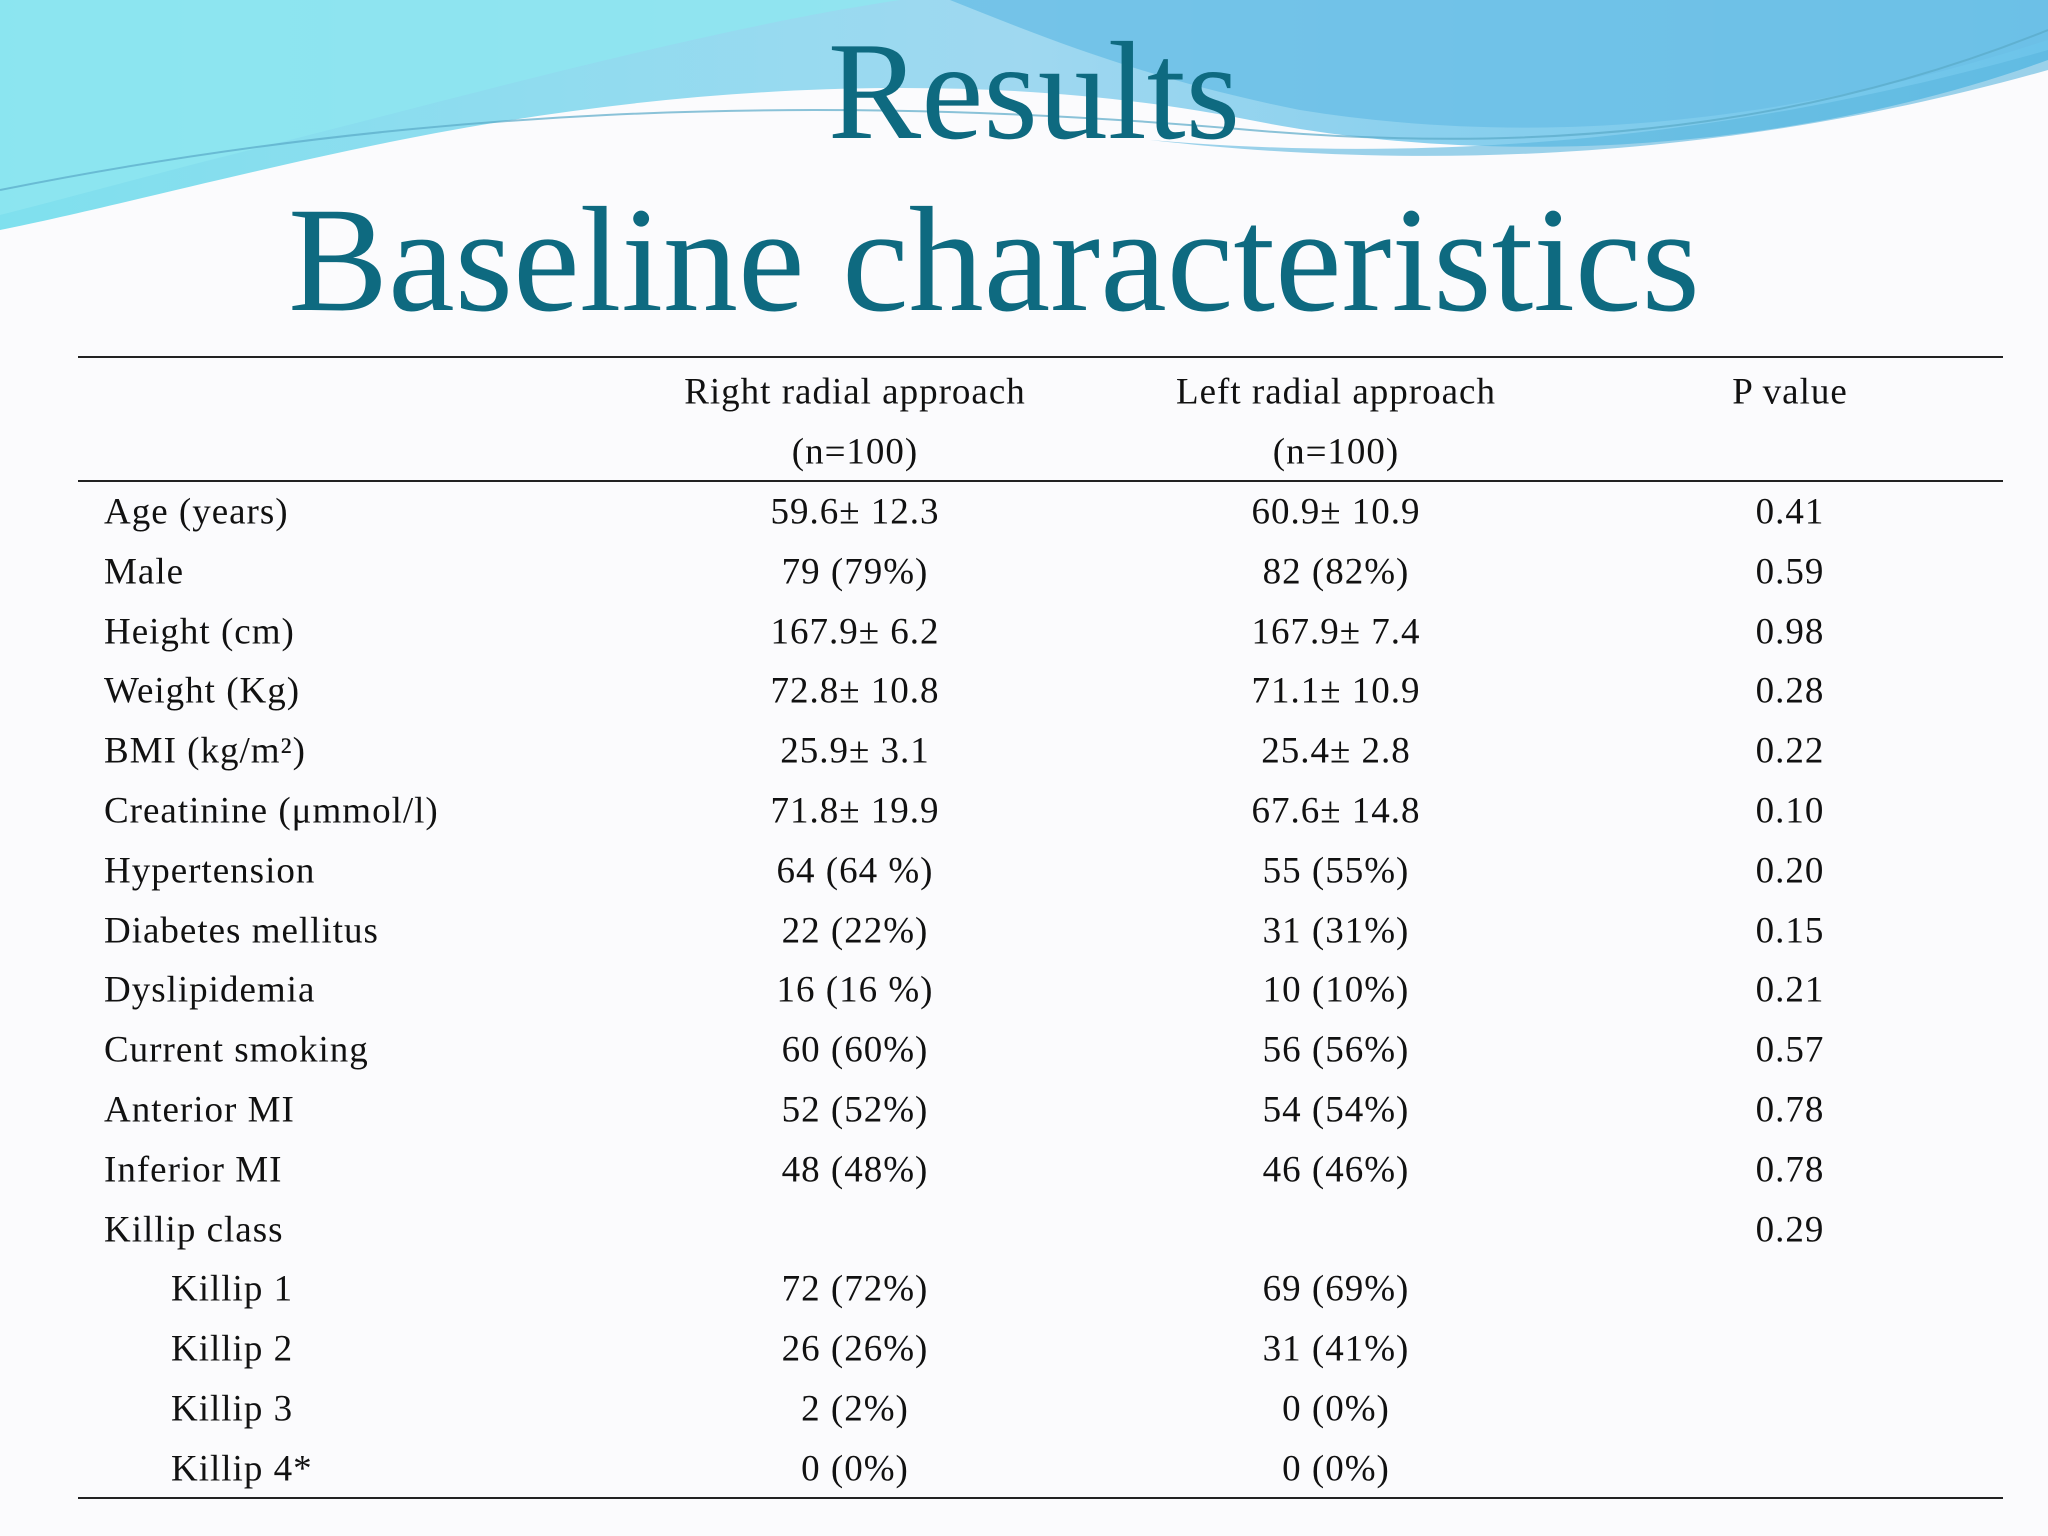 The width and height of the screenshot is (2048, 1536). What do you see at coordinates (199, 1110) in the screenshot?
I see `row-label: Anterior MI` at bounding box center [199, 1110].